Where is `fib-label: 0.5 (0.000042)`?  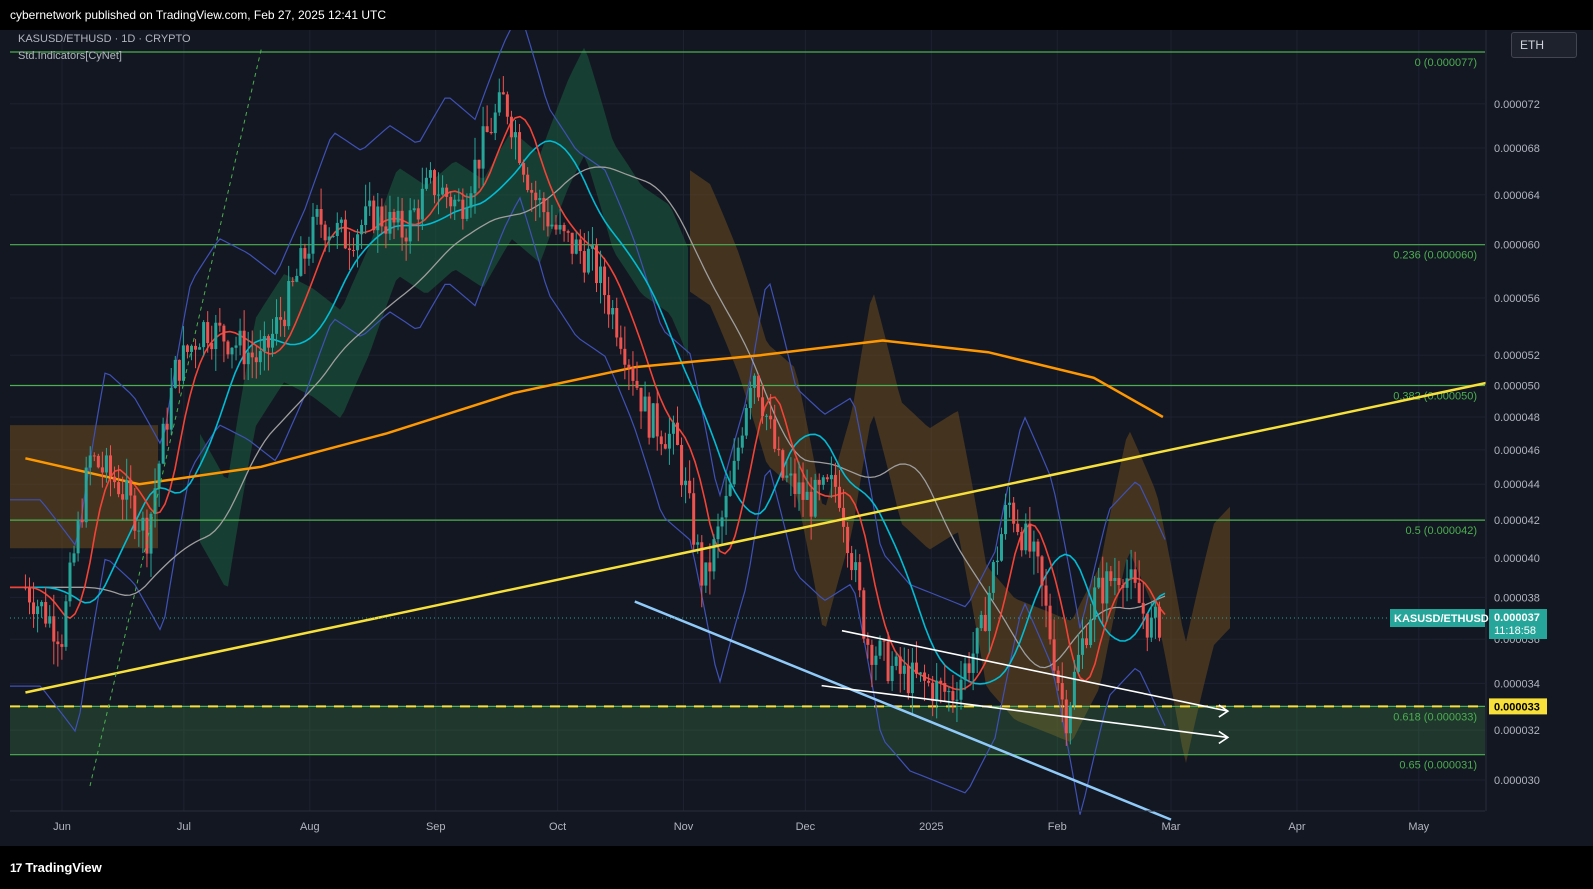
fib-label: 0.5 (0.000042) is located at coordinates (1441, 531).